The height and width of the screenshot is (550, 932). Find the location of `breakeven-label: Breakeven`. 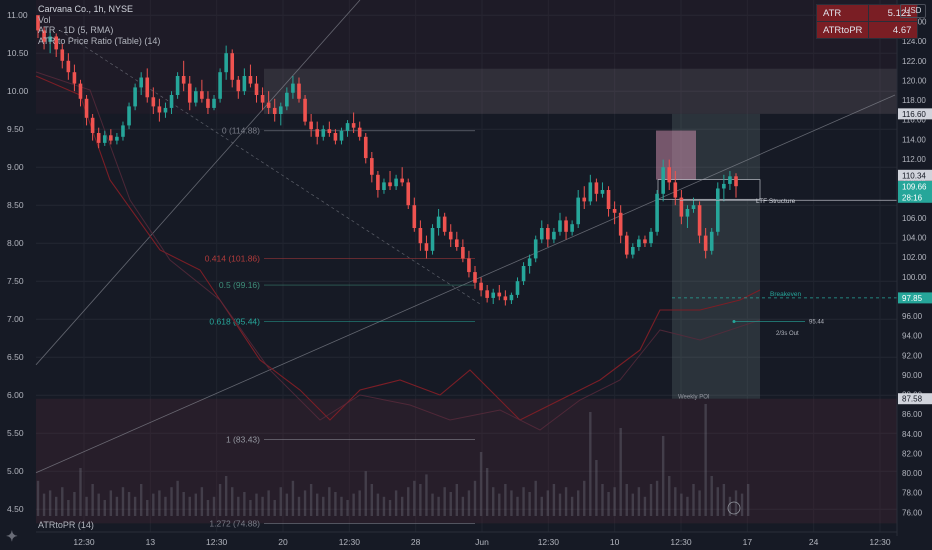

breakeven-label: Breakeven is located at coordinates (785, 294).